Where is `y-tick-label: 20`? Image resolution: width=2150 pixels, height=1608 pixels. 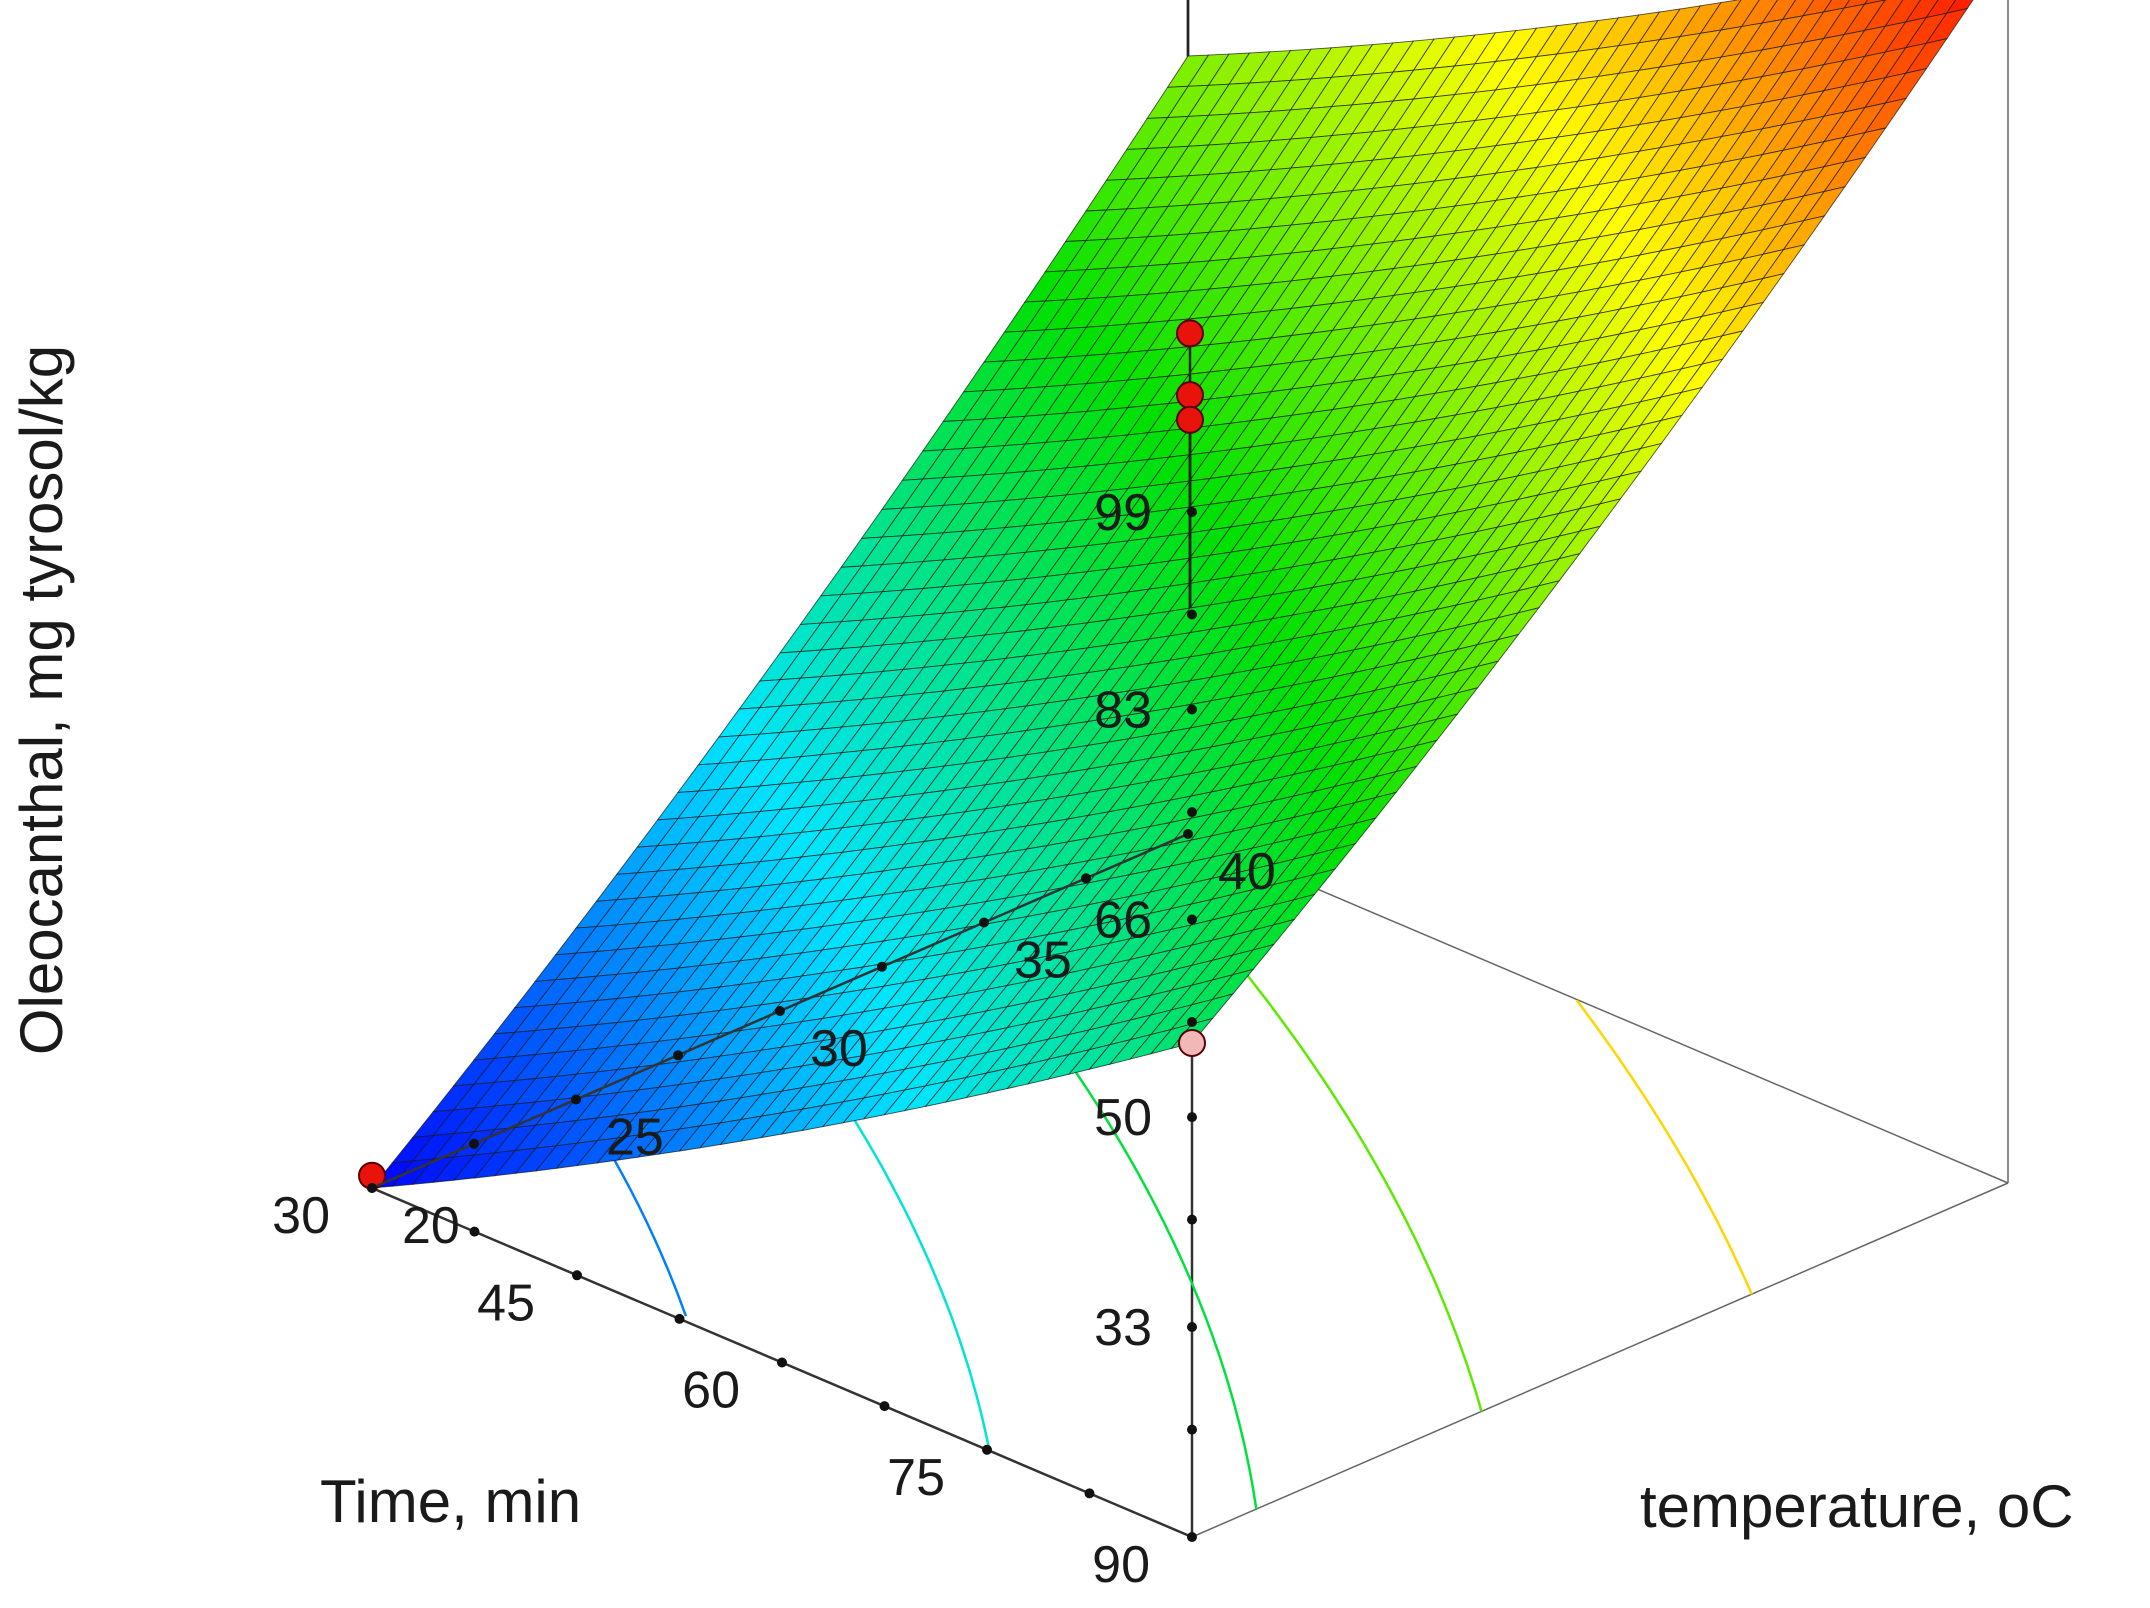
y-tick-label: 20 is located at coordinates (431, 1226).